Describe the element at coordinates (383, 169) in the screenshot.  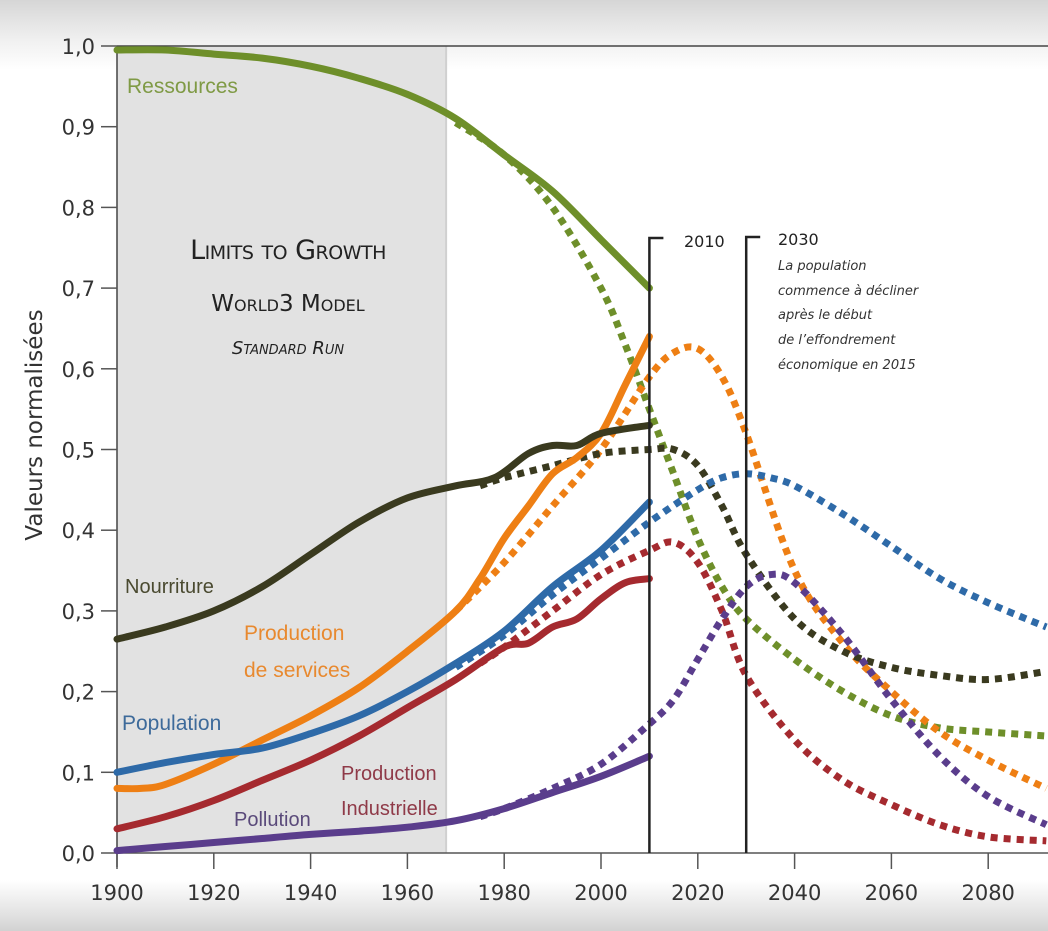
I see `observed-line-ressources` at that location.